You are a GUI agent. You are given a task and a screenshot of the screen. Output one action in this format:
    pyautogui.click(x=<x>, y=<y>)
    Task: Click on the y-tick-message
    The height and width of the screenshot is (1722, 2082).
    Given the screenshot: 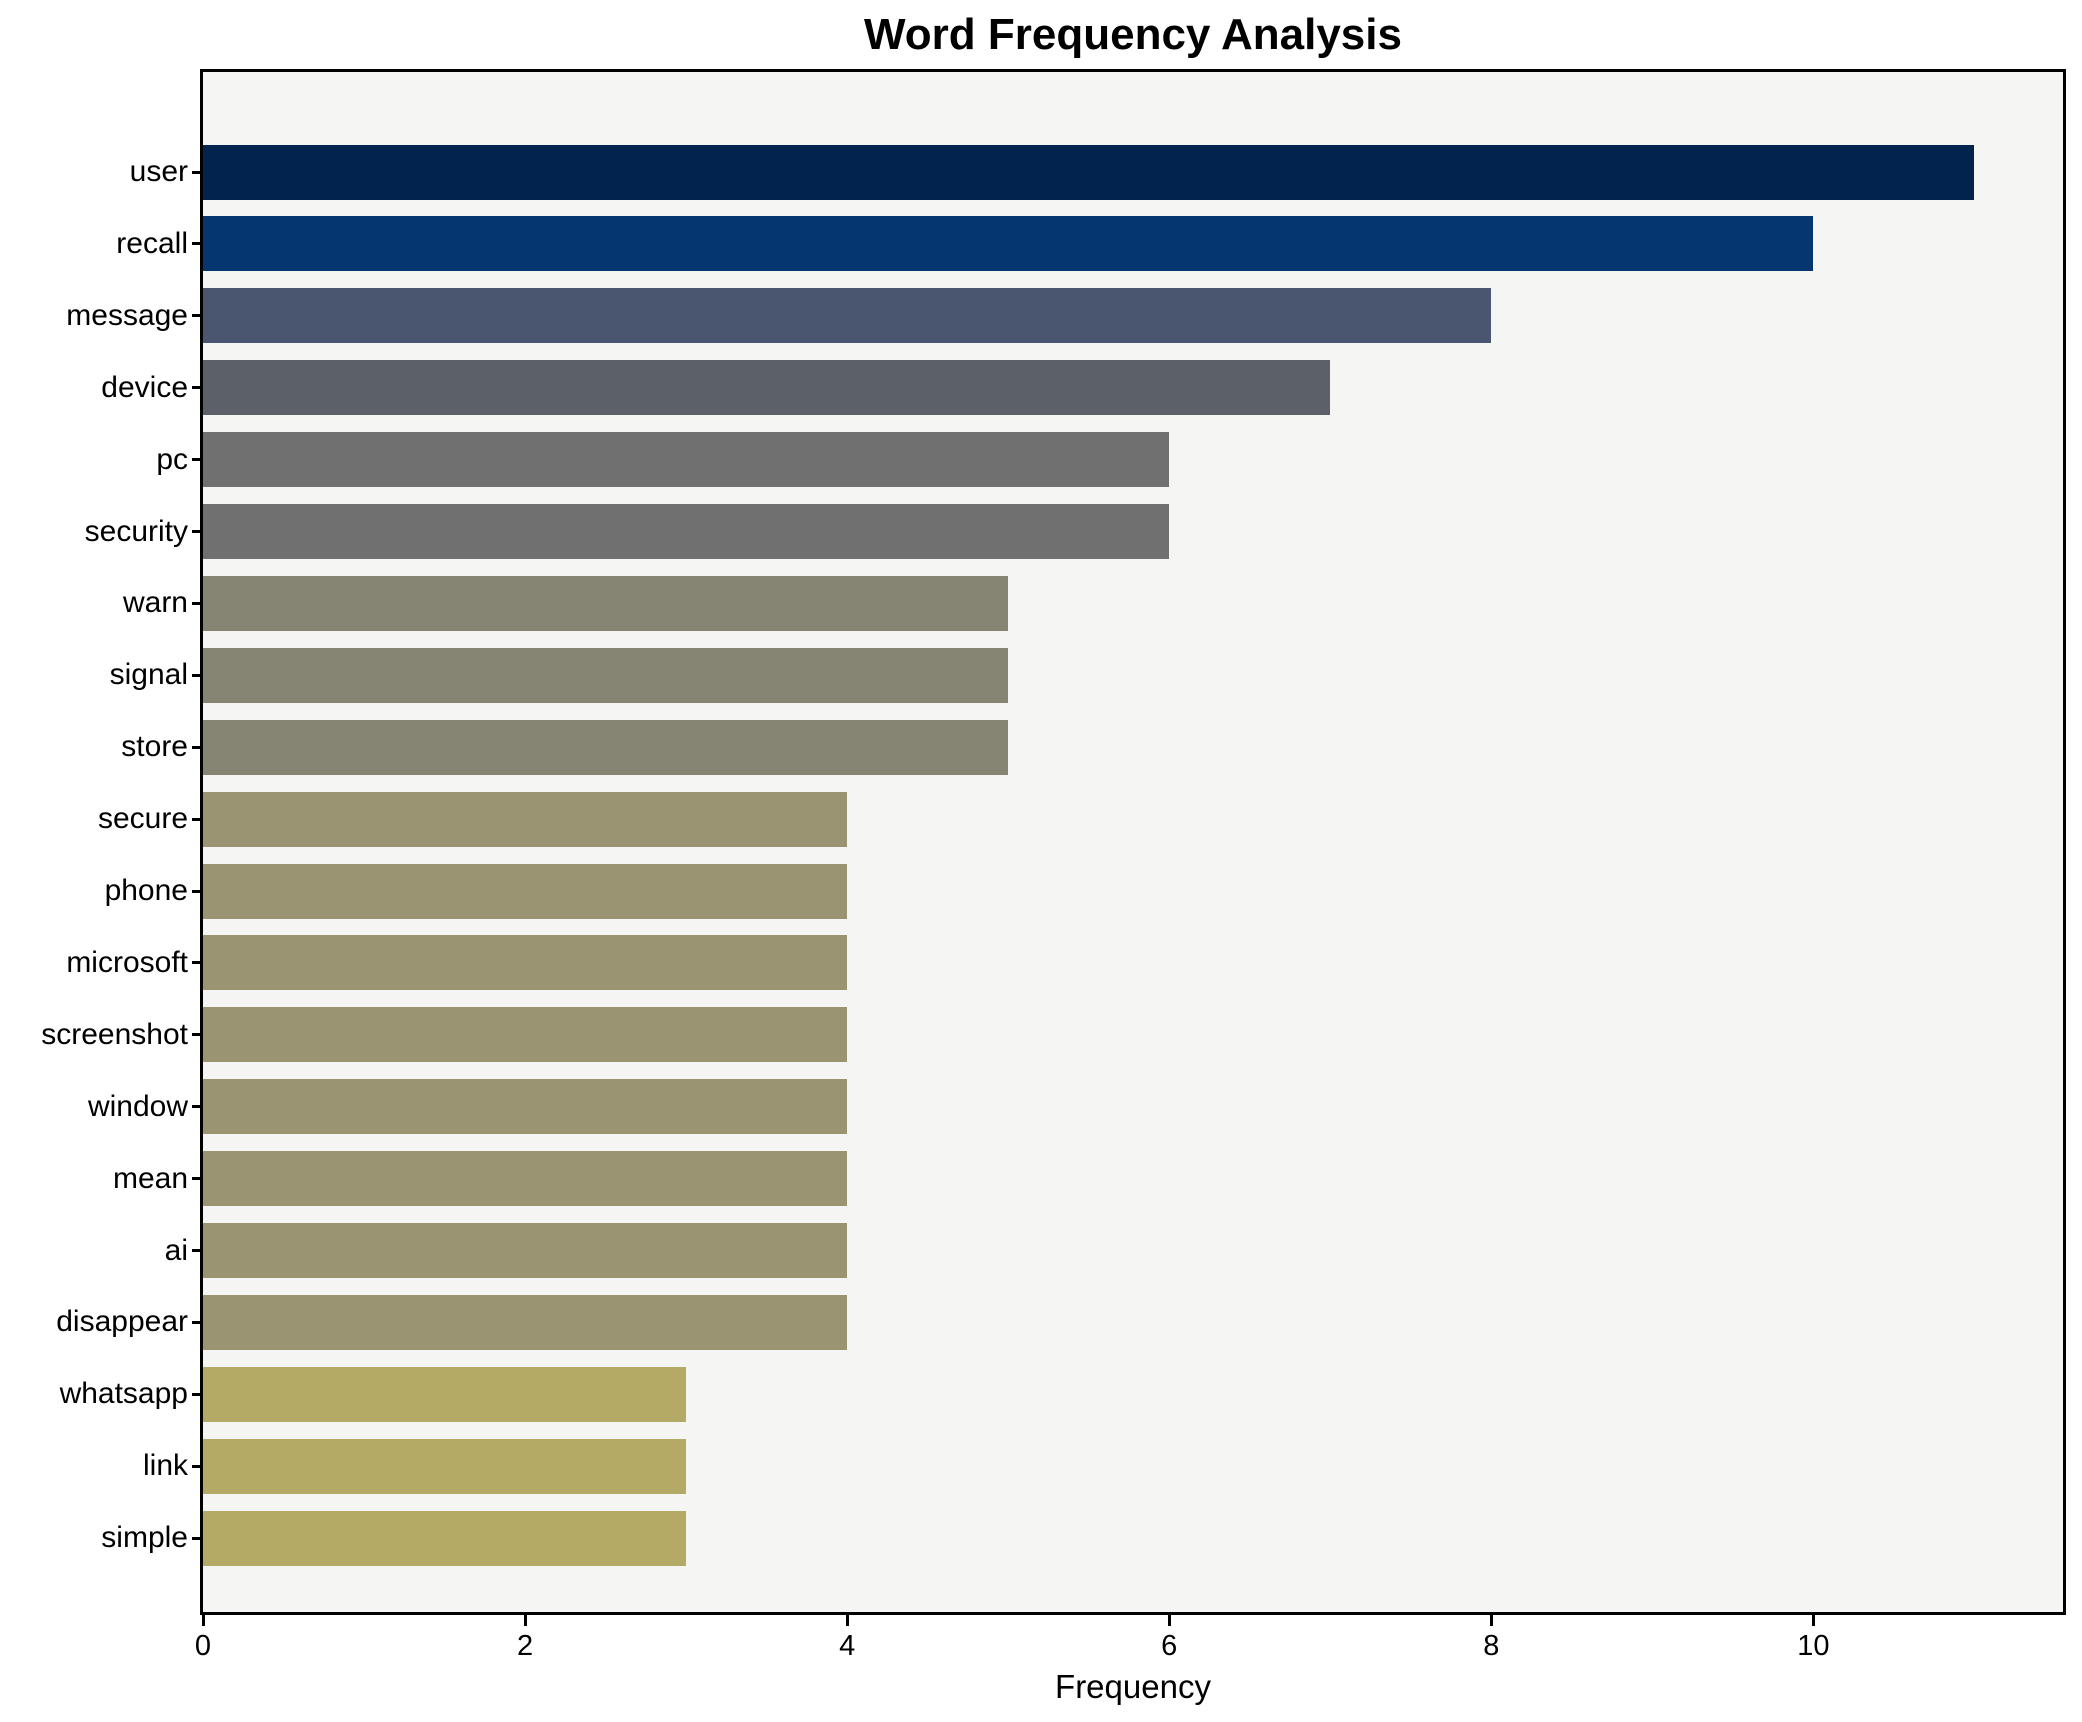 What is the action you would take?
    pyautogui.click(x=197, y=316)
    